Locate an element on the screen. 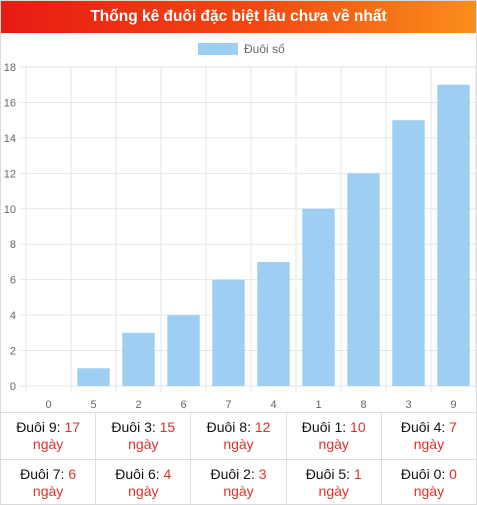 This screenshot has width=477, height=505. stat-cell: Đuôi 9: 17 ngày is located at coordinates (49, 436).